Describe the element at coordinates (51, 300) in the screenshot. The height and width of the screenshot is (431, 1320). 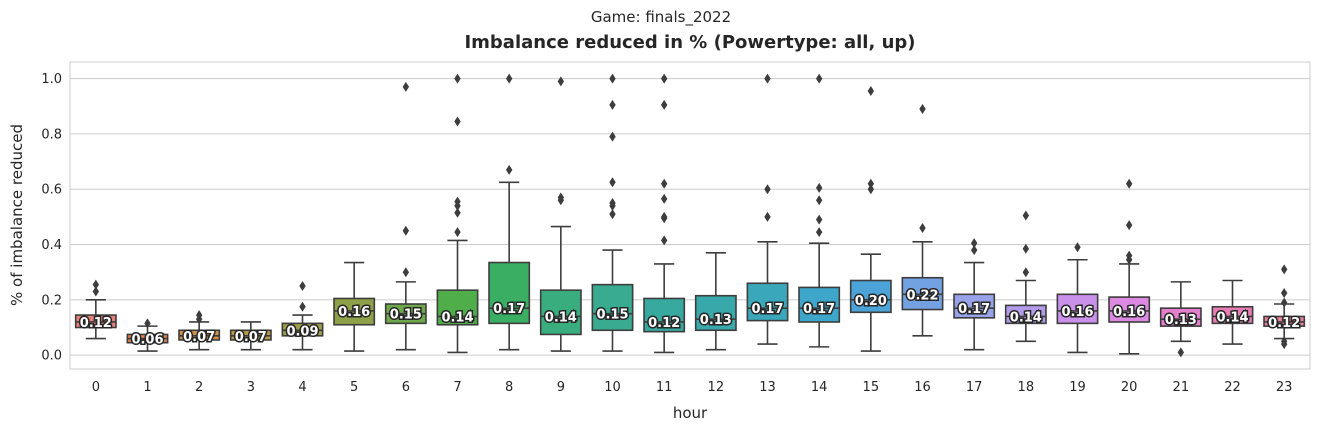
I see `y-tick-label: 0.2` at that location.